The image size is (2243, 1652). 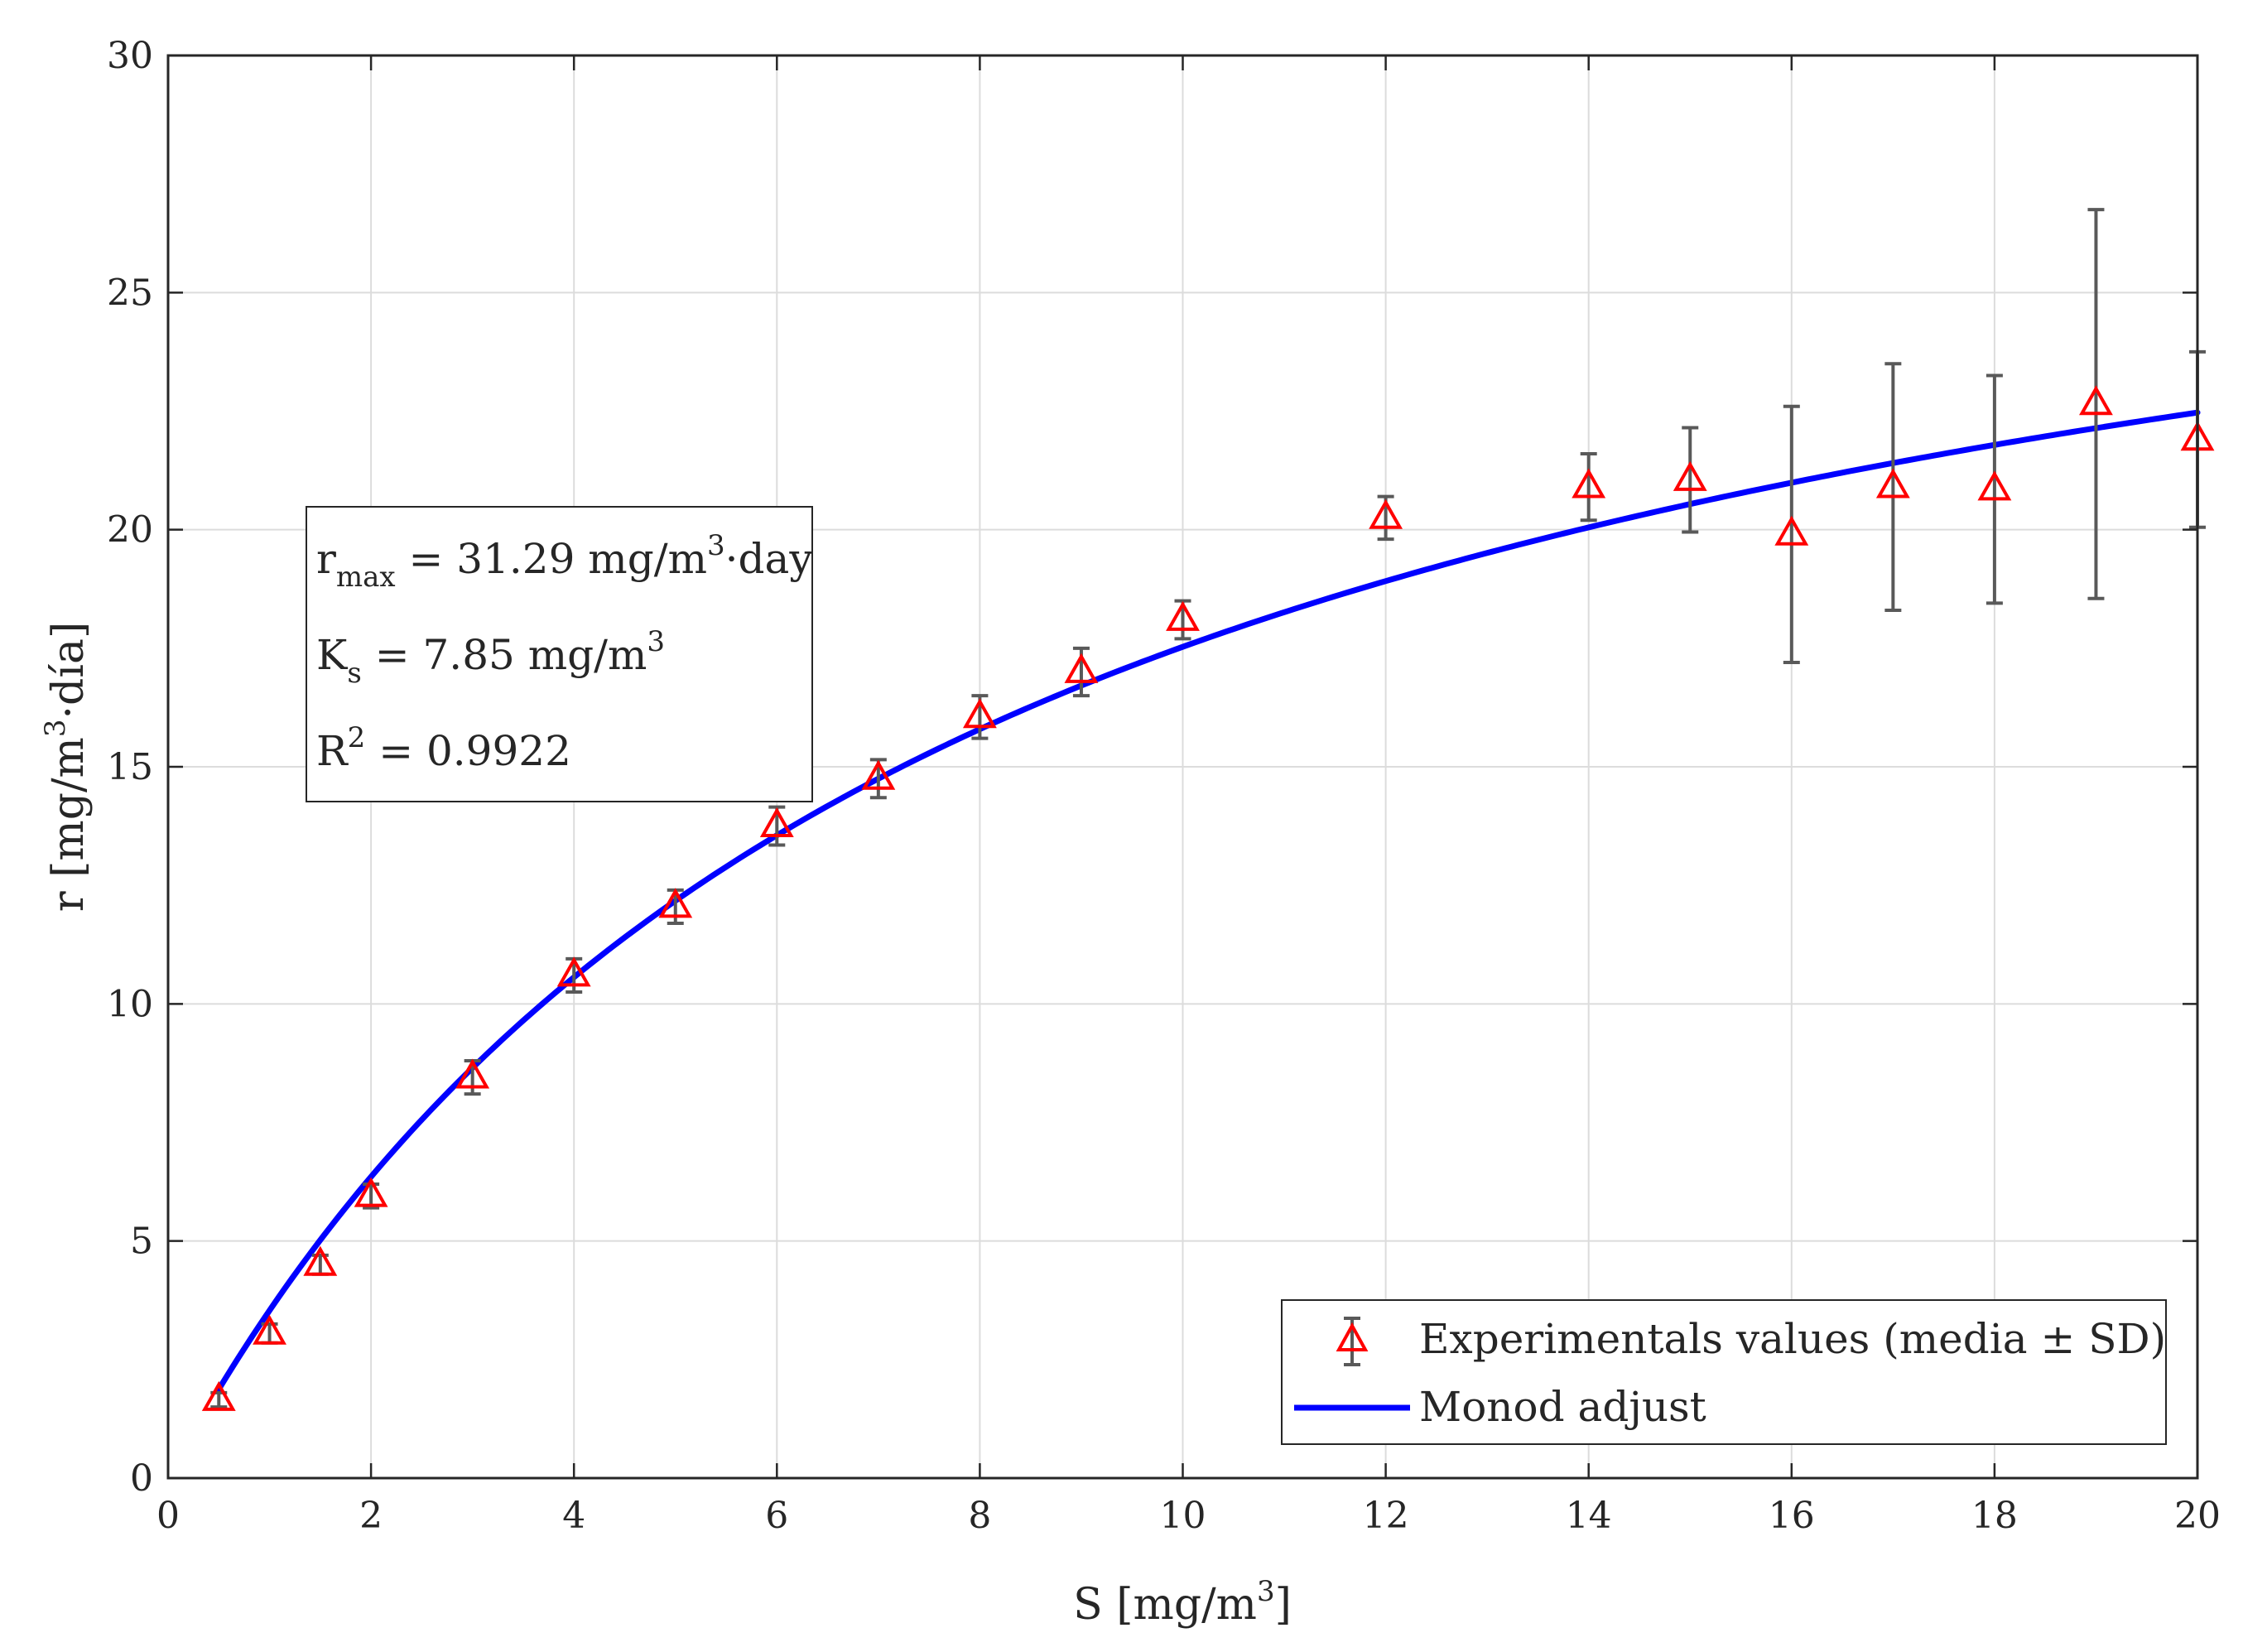 What do you see at coordinates (1994, 1516) in the screenshot?
I see `x-tick-label: 18` at bounding box center [1994, 1516].